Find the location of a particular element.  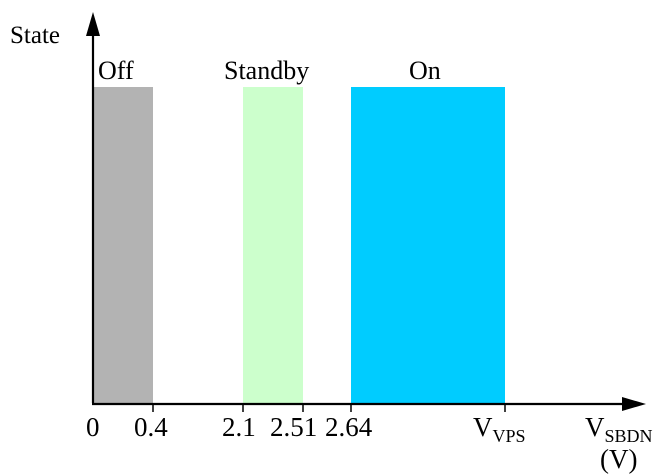

tick-label-0: 0 is located at coordinates (93, 427).